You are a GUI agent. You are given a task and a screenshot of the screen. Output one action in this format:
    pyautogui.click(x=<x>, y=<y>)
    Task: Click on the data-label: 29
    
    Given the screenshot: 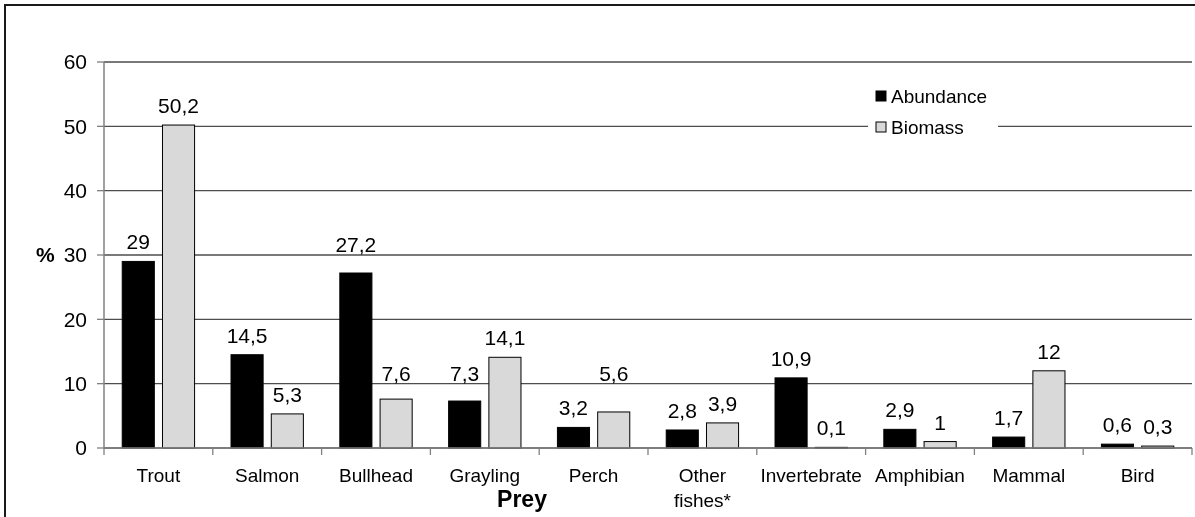 What is the action you would take?
    pyautogui.click(x=138, y=242)
    